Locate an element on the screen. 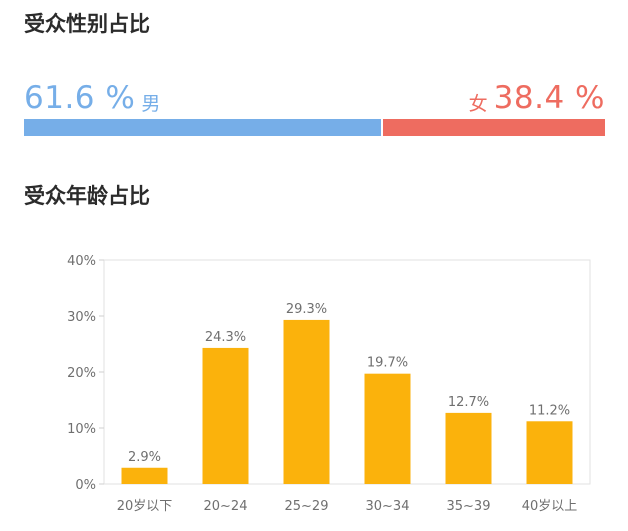 The image size is (628, 531). bar-value-label: 24.3% is located at coordinates (225, 337).